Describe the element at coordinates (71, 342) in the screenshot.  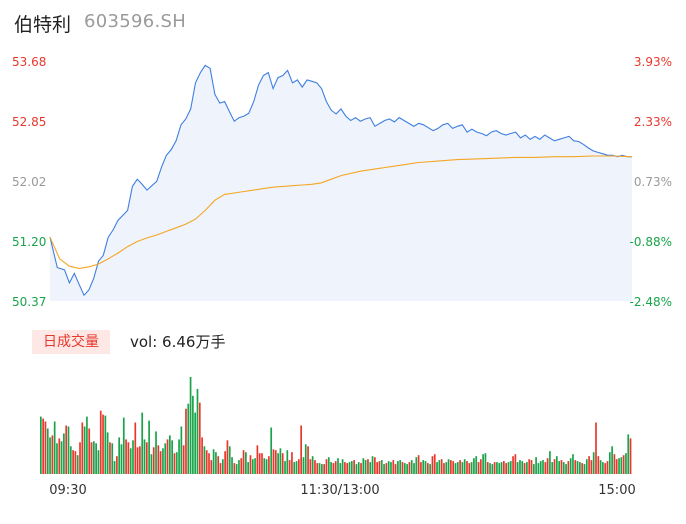
I see `volume-badge: 日成交量` at that location.